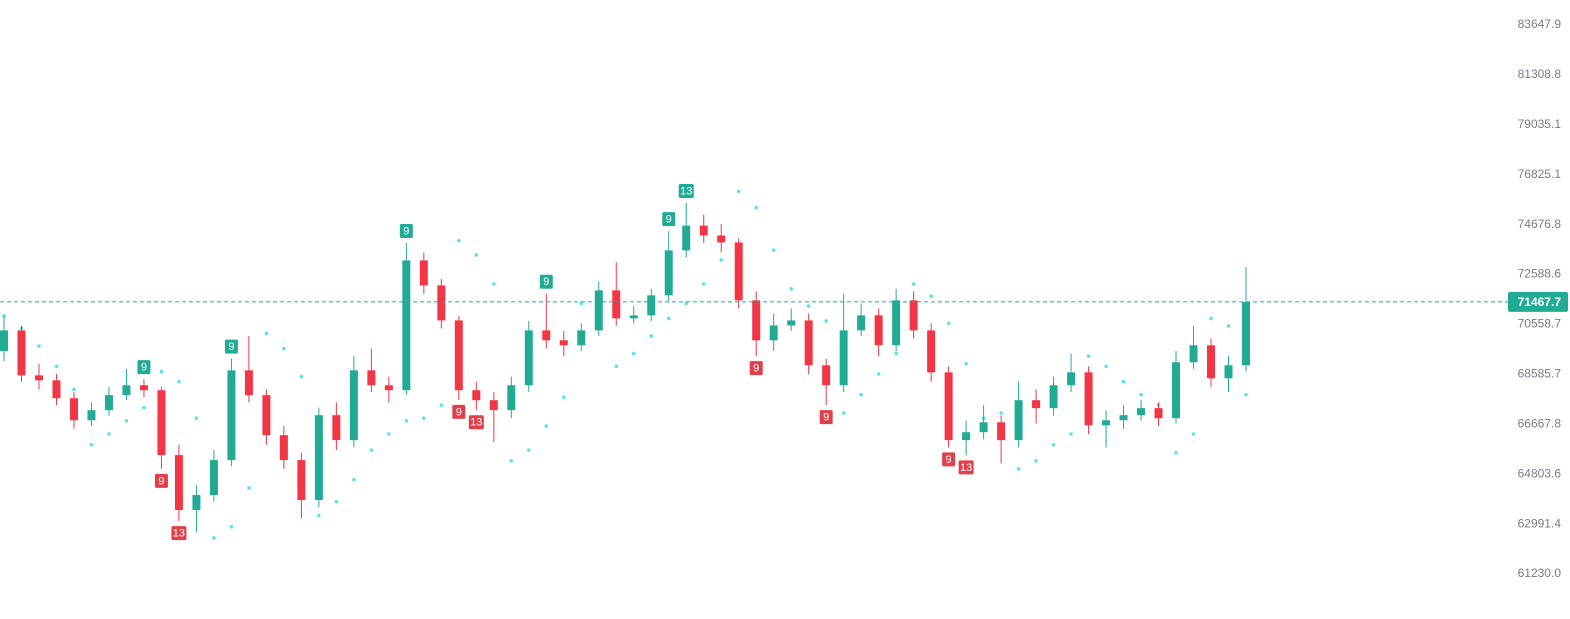  Describe the element at coordinates (1540, 24) in the screenshot. I see `y-tick-label: 83647.9` at that location.